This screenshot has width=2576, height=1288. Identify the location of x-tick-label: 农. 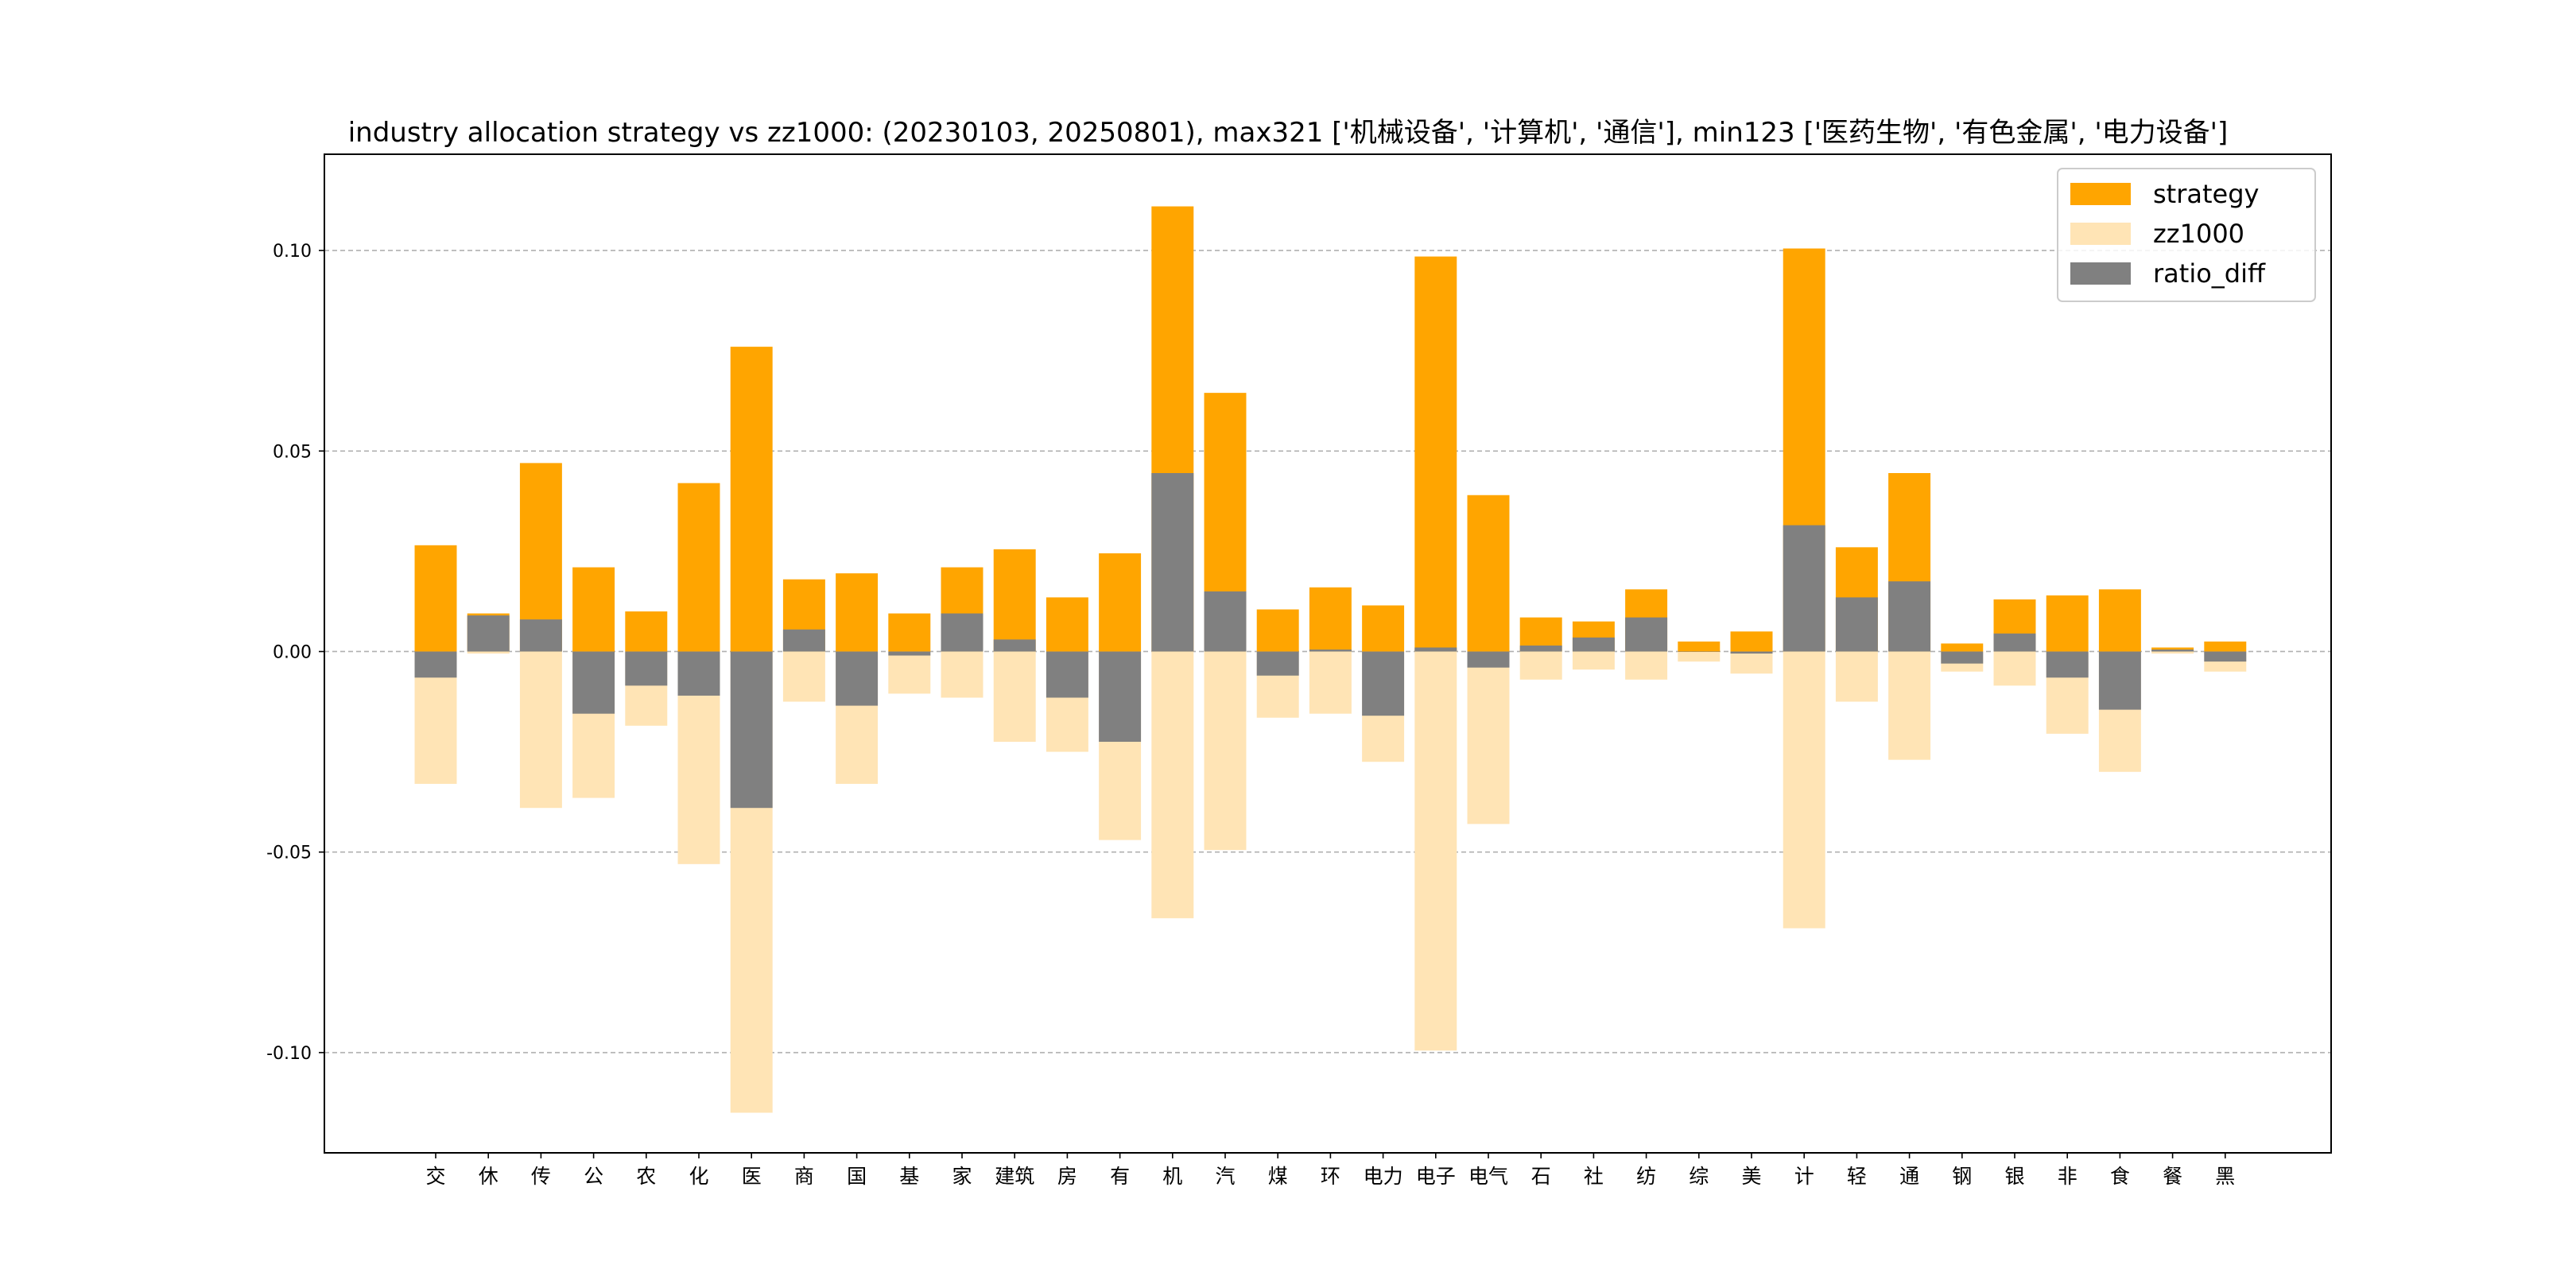
(646, 1176).